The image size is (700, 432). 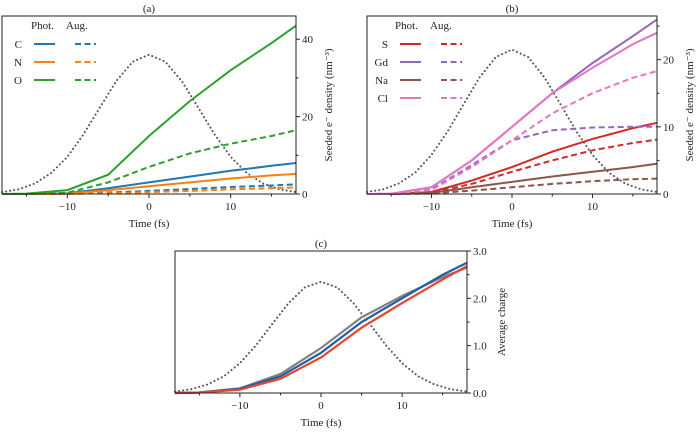 I want to click on series-S-auger-line, so click(x=512, y=166).